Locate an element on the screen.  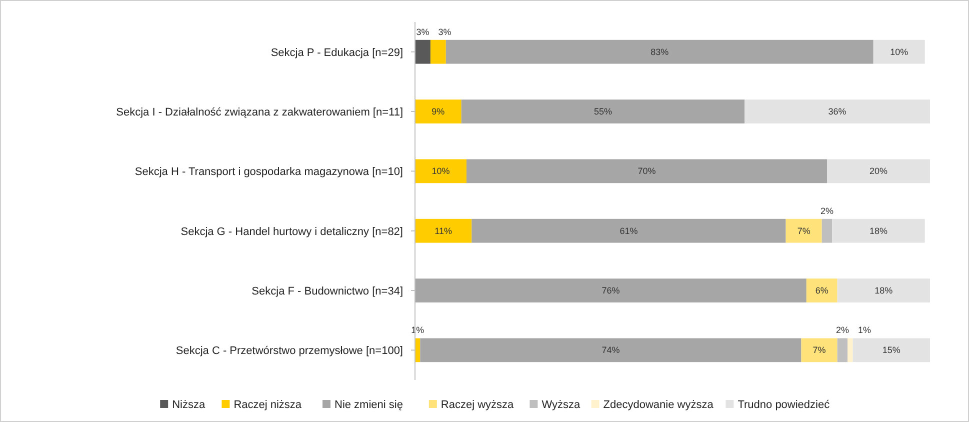
data-label: 6% is located at coordinates (821, 291).